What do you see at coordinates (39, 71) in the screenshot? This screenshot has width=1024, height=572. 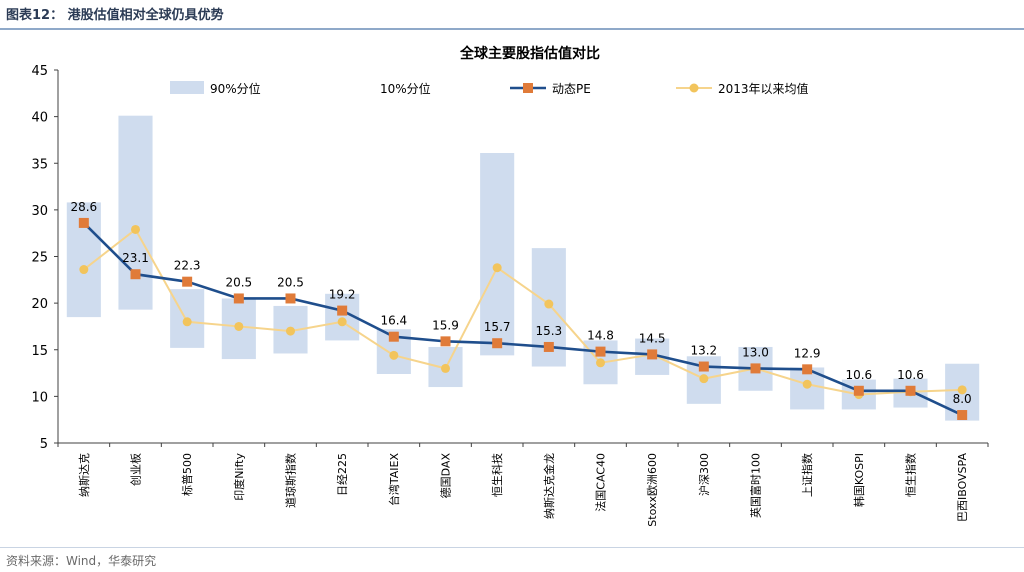 I see `y-tick-label: 45` at bounding box center [39, 71].